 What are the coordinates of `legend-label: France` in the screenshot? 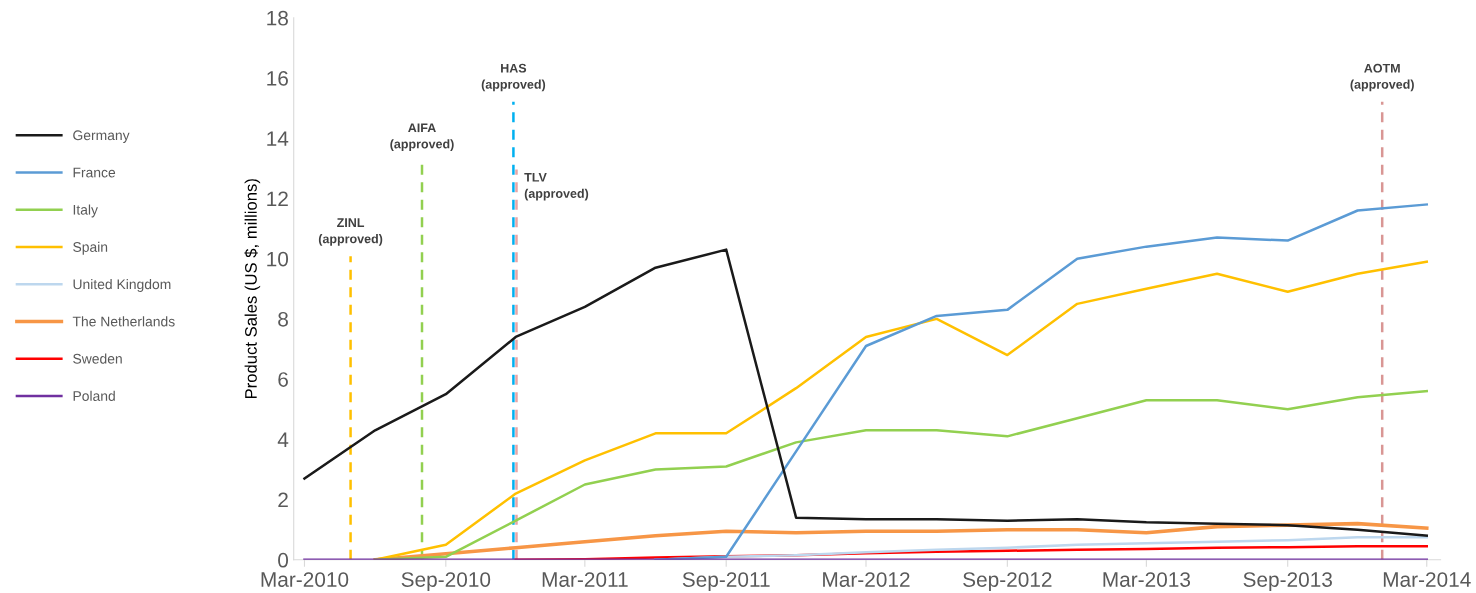 It's located at (94, 172).